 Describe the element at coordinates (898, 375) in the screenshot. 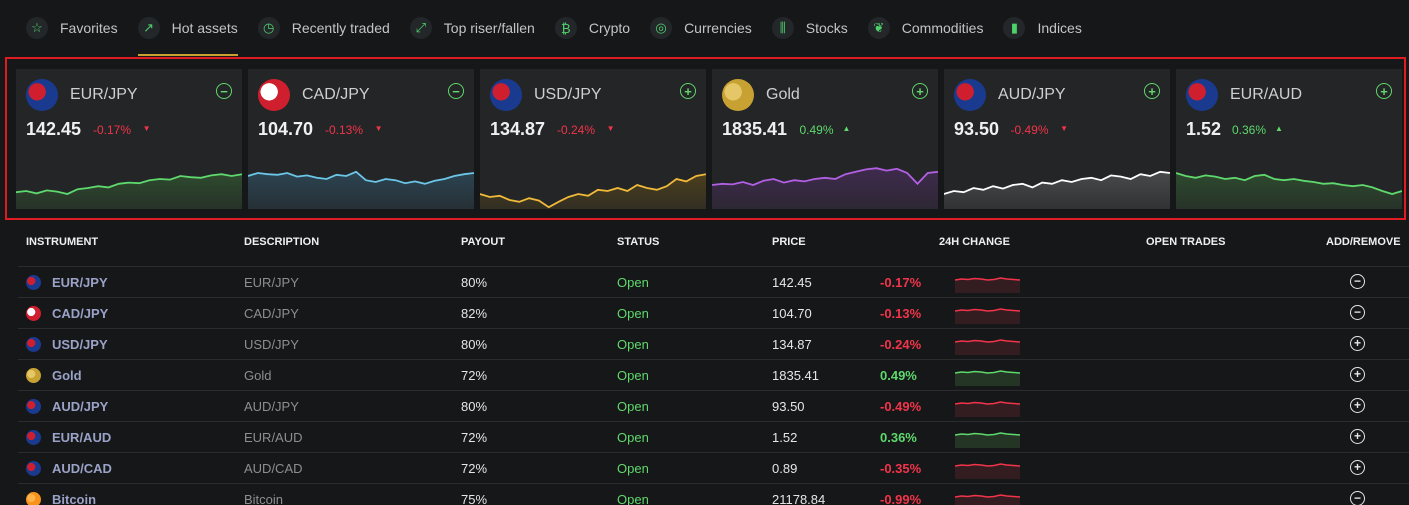

I see `change-value: 0.49%` at that location.